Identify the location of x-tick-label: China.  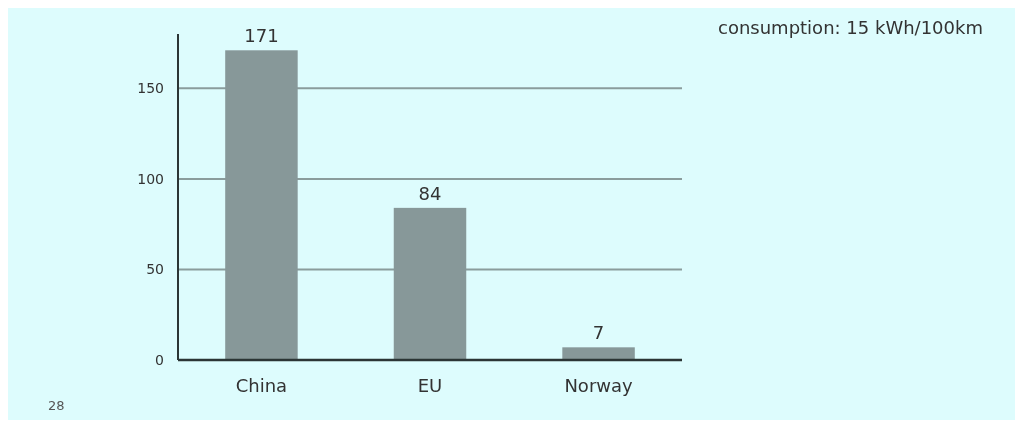
(261, 385).